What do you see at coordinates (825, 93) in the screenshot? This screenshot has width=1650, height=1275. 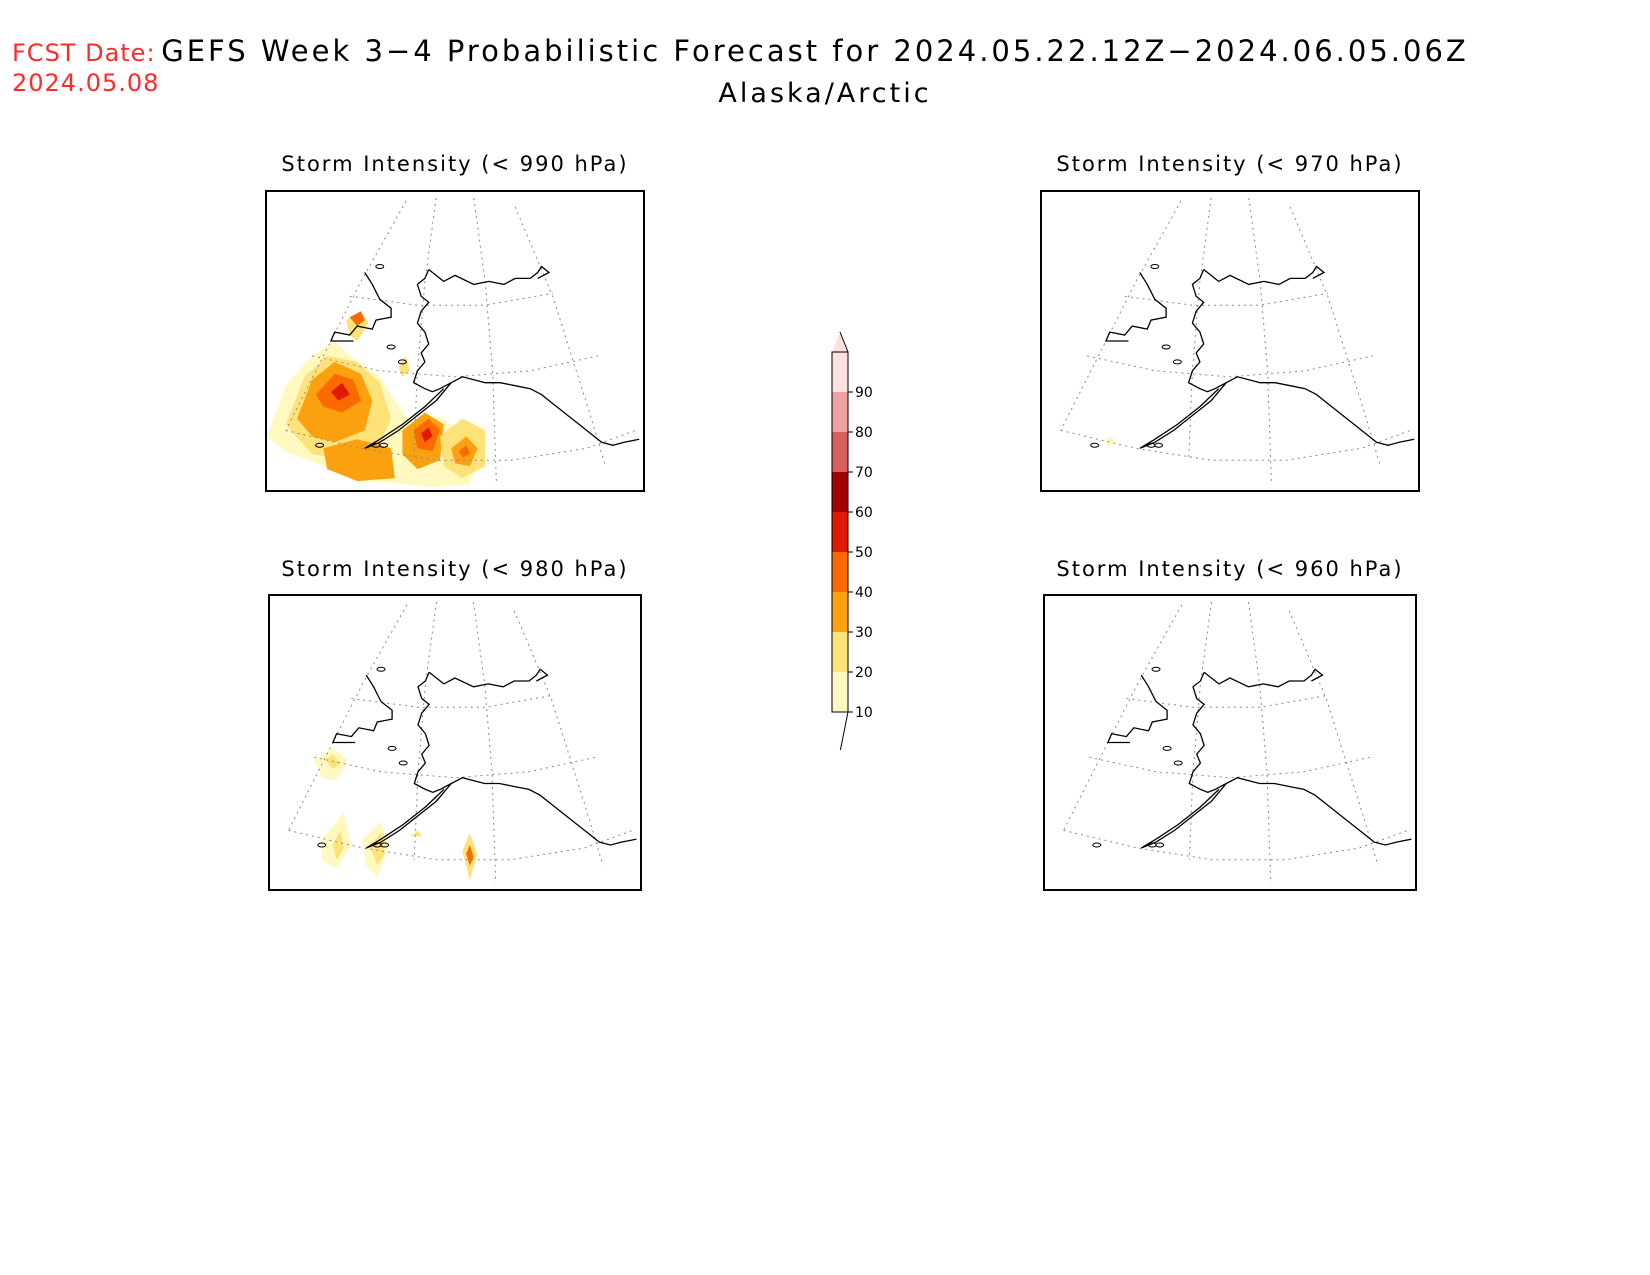 I see `map-subtitle: Alaska/Arctic` at bounding box center [825, 93].